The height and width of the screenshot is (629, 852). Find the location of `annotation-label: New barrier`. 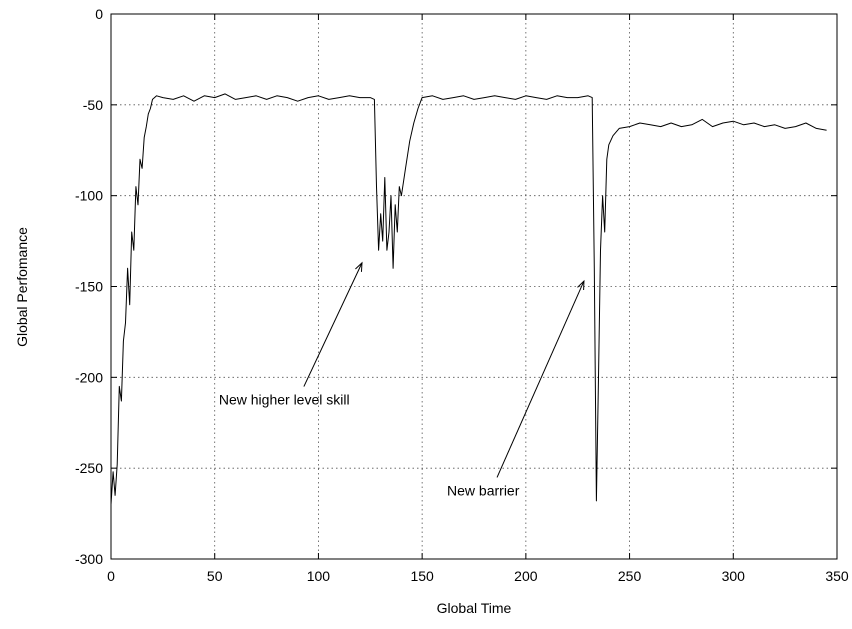

annotation-label: New barrier is located at coordinates (483, 490).